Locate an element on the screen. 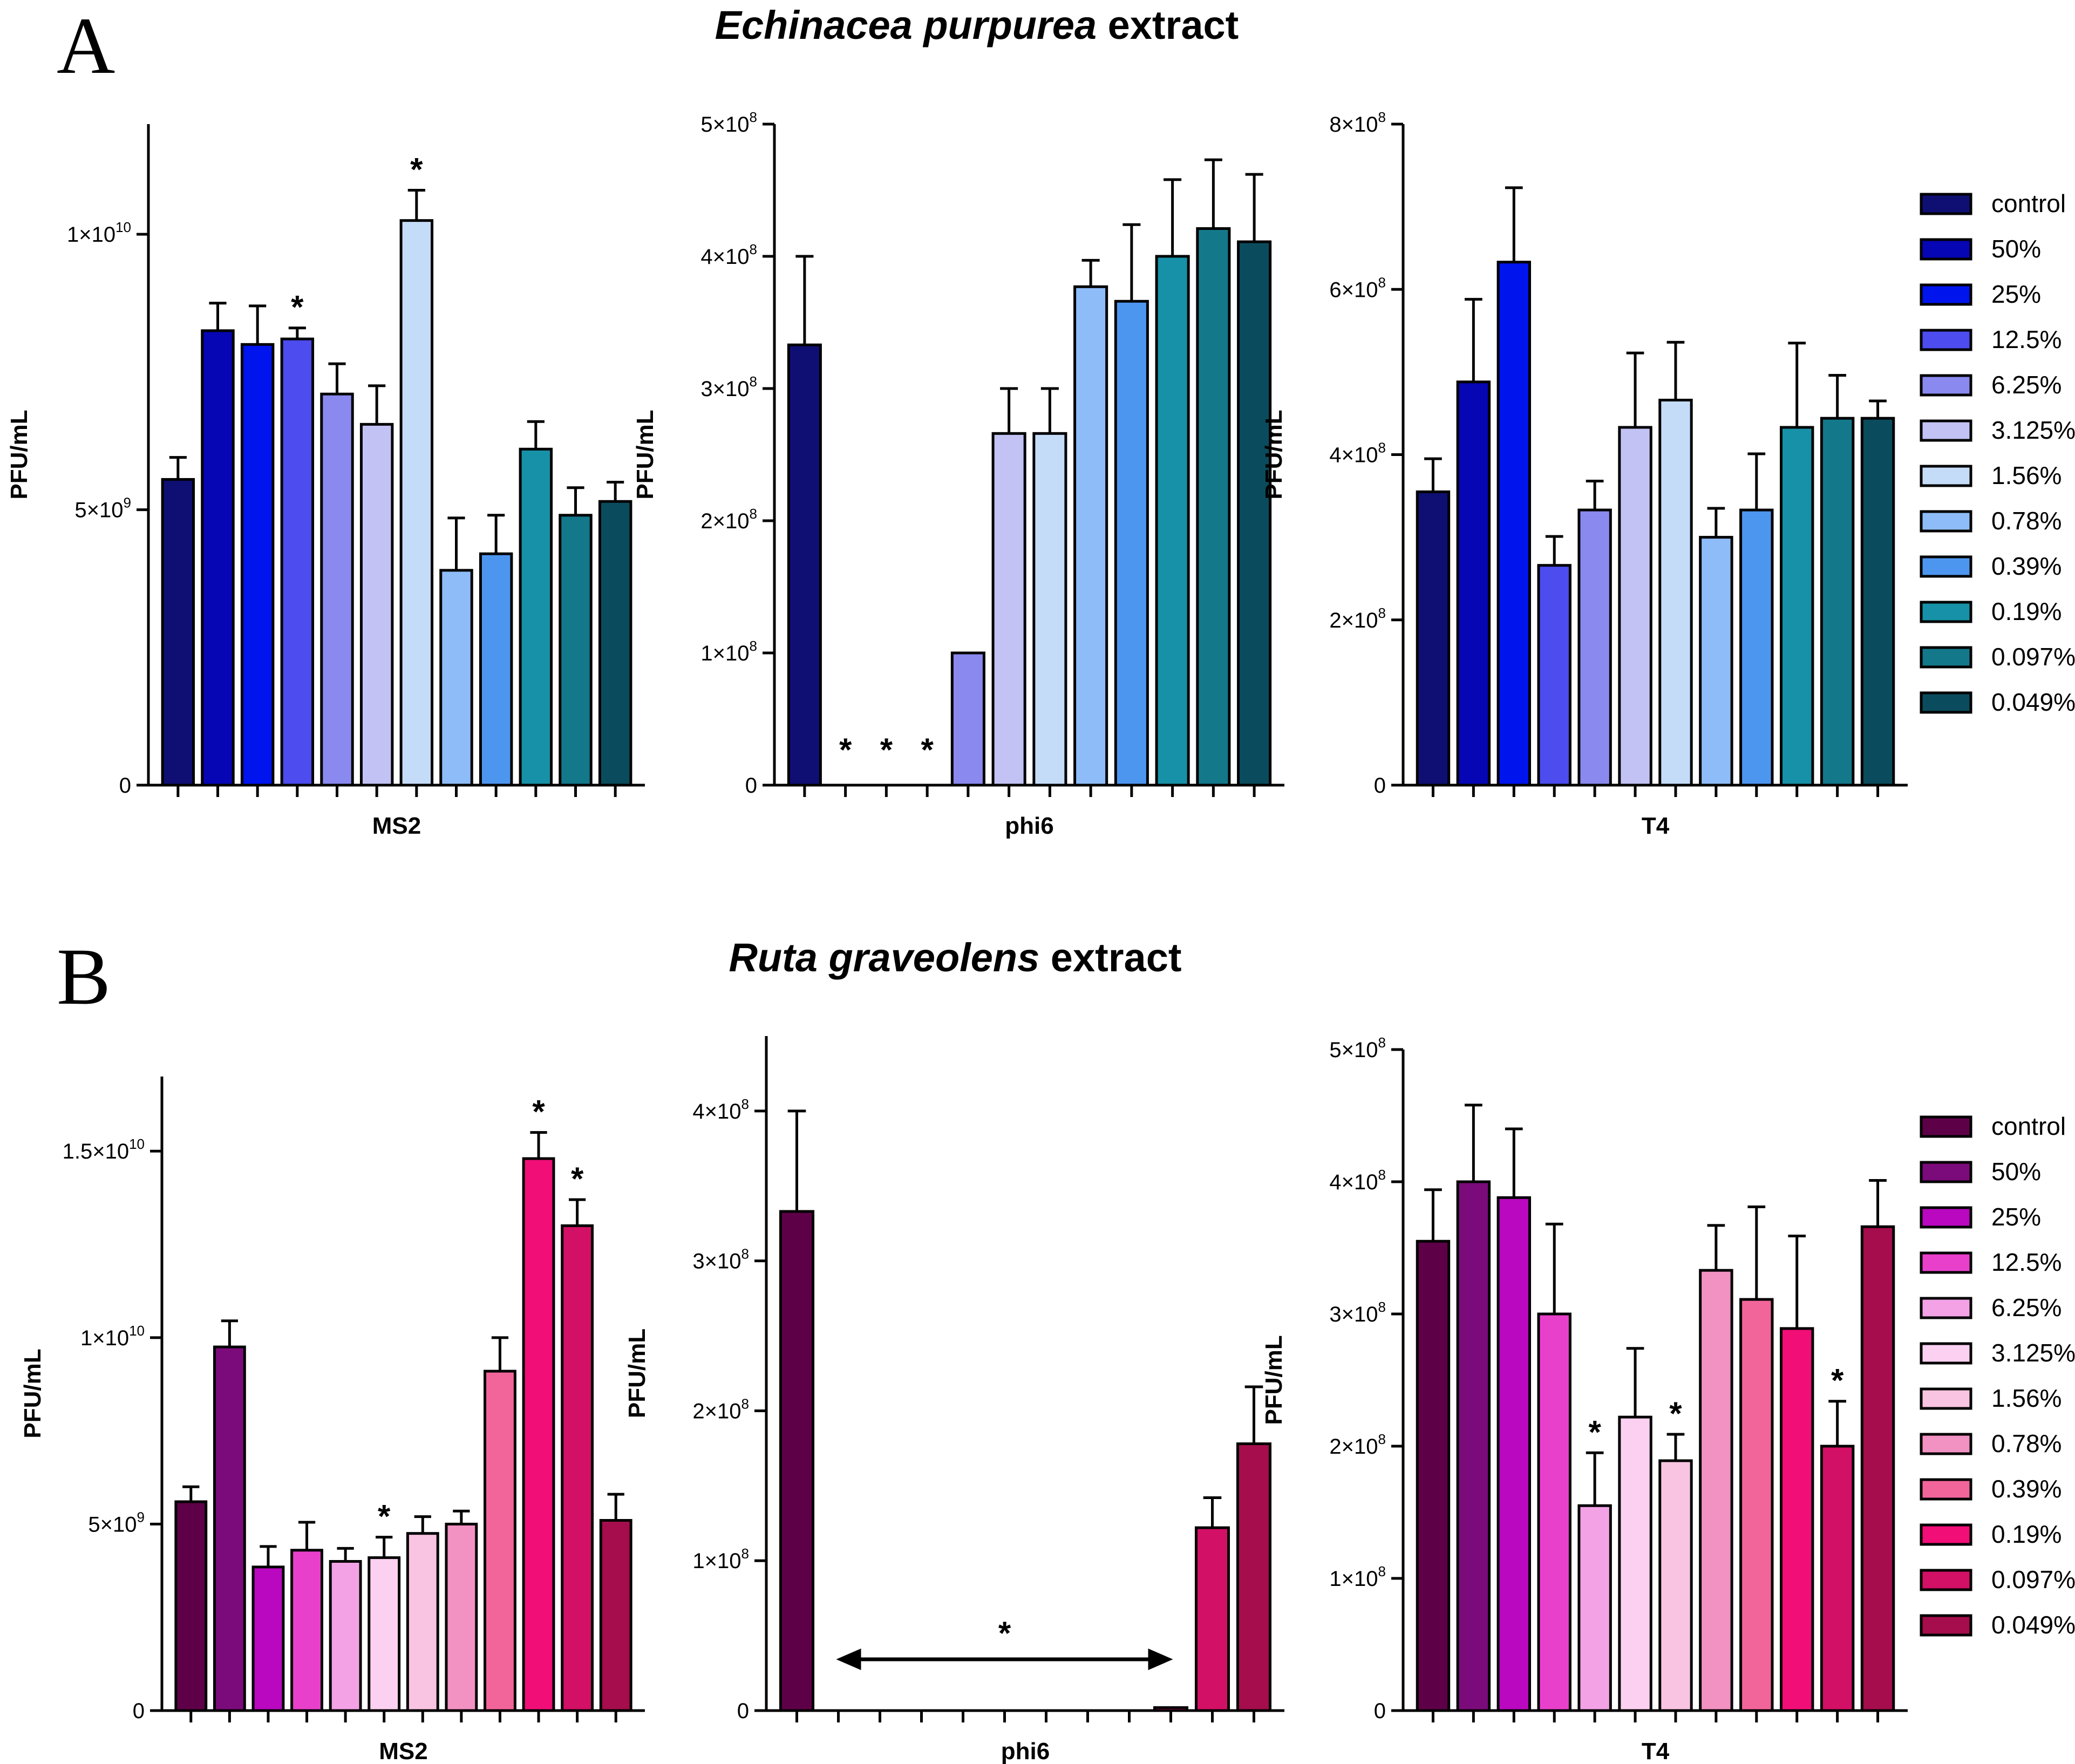 This screenshot has height=1764, width=2075. x-axis-label: T4 is located at coordinates (1656, 1751).